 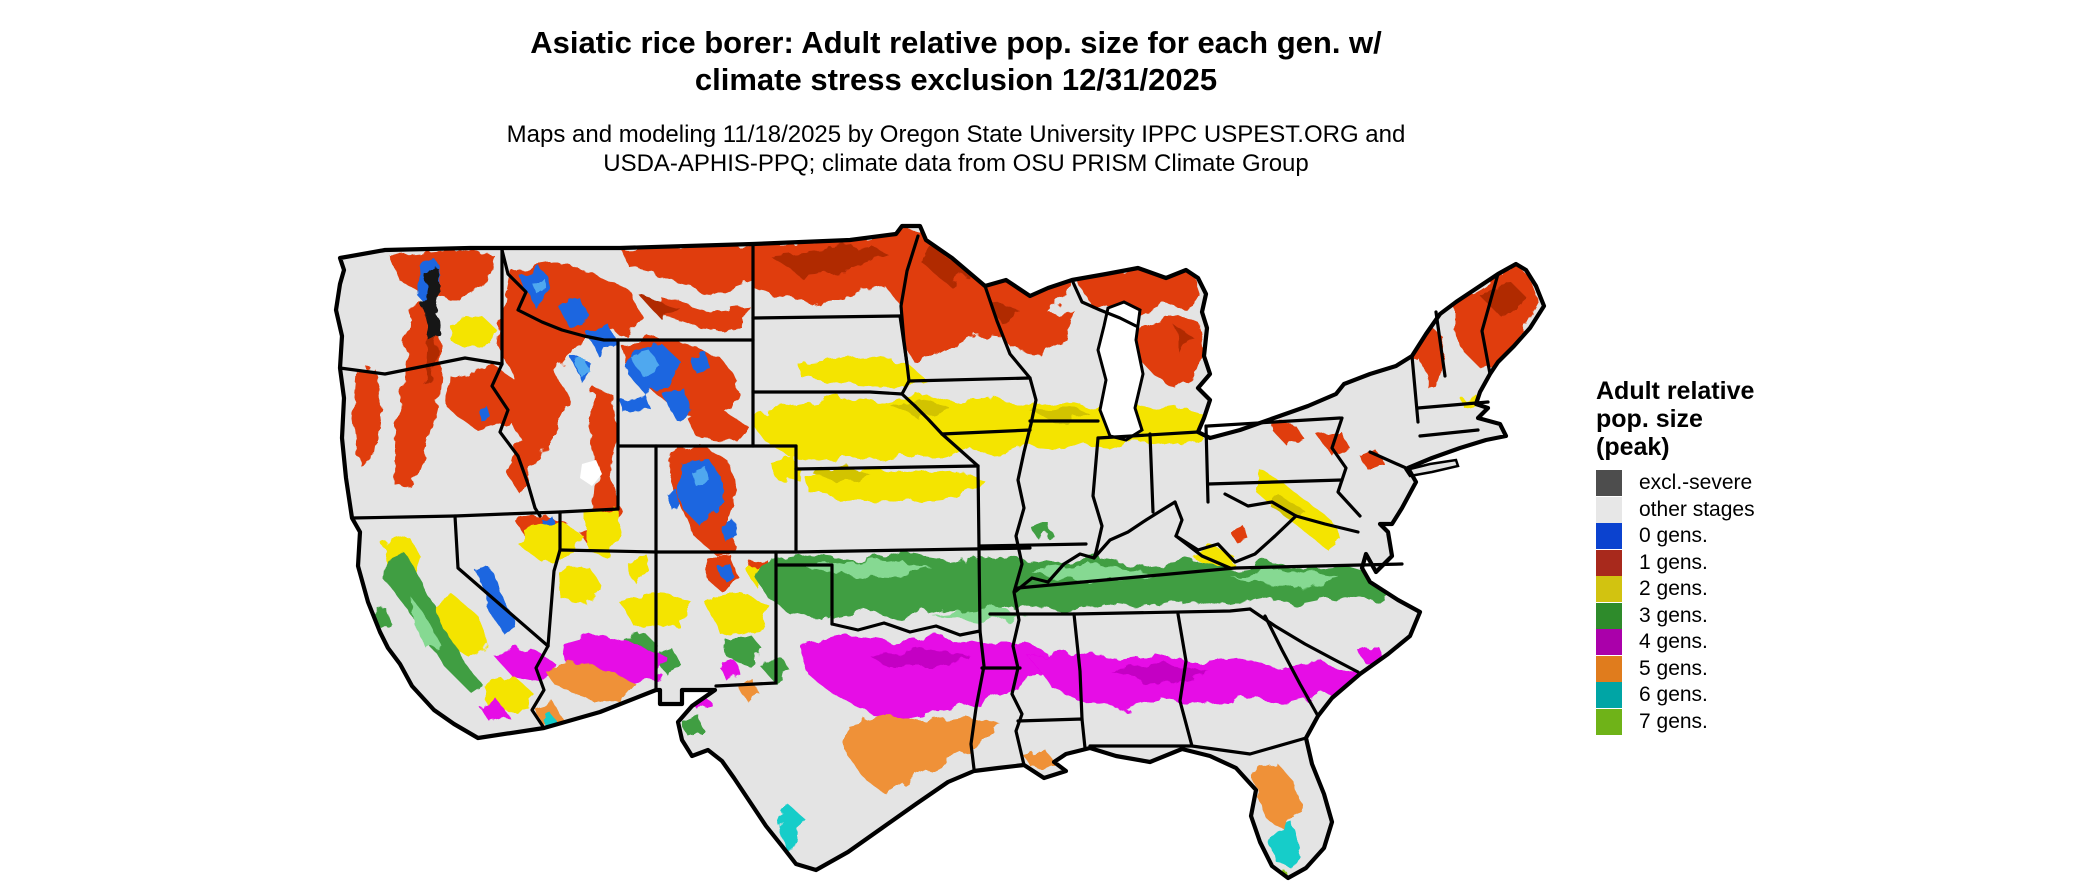 I want to click on legend-swatch-5-gens, so click(x=1609, y=668).